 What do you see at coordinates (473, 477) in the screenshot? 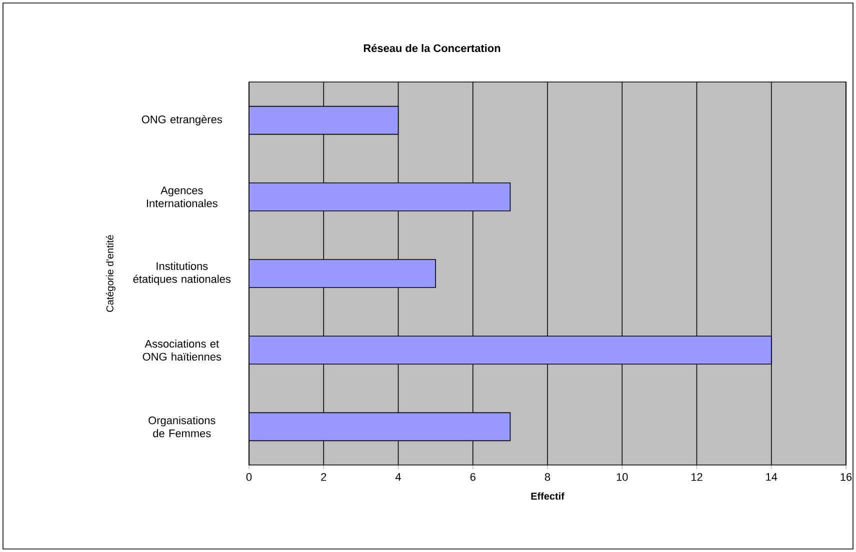
I see `x-tick-label: 6` at bounding box center [473, 477].